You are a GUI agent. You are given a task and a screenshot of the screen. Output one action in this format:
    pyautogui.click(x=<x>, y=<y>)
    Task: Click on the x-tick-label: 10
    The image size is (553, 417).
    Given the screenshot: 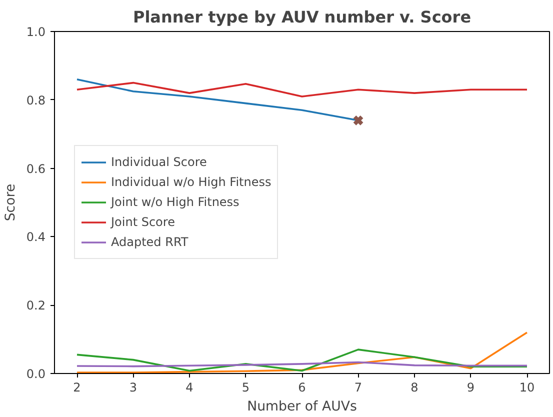 What is the action you would take?
    pyautogui.click(x=527, y=387)
    